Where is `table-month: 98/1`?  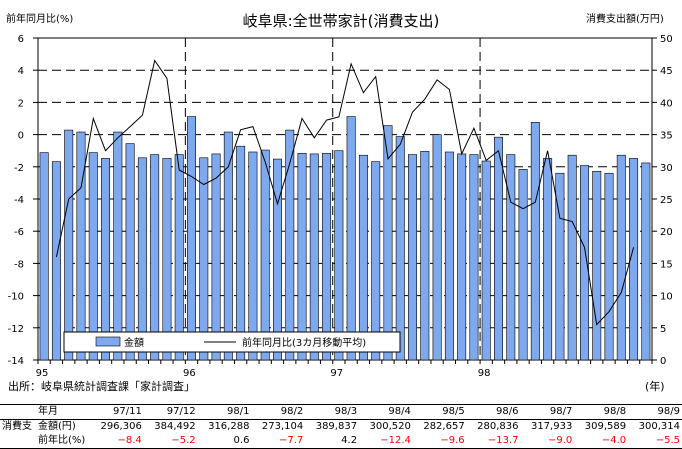 table-month: 98/1 is located at coordinates (224, 412).